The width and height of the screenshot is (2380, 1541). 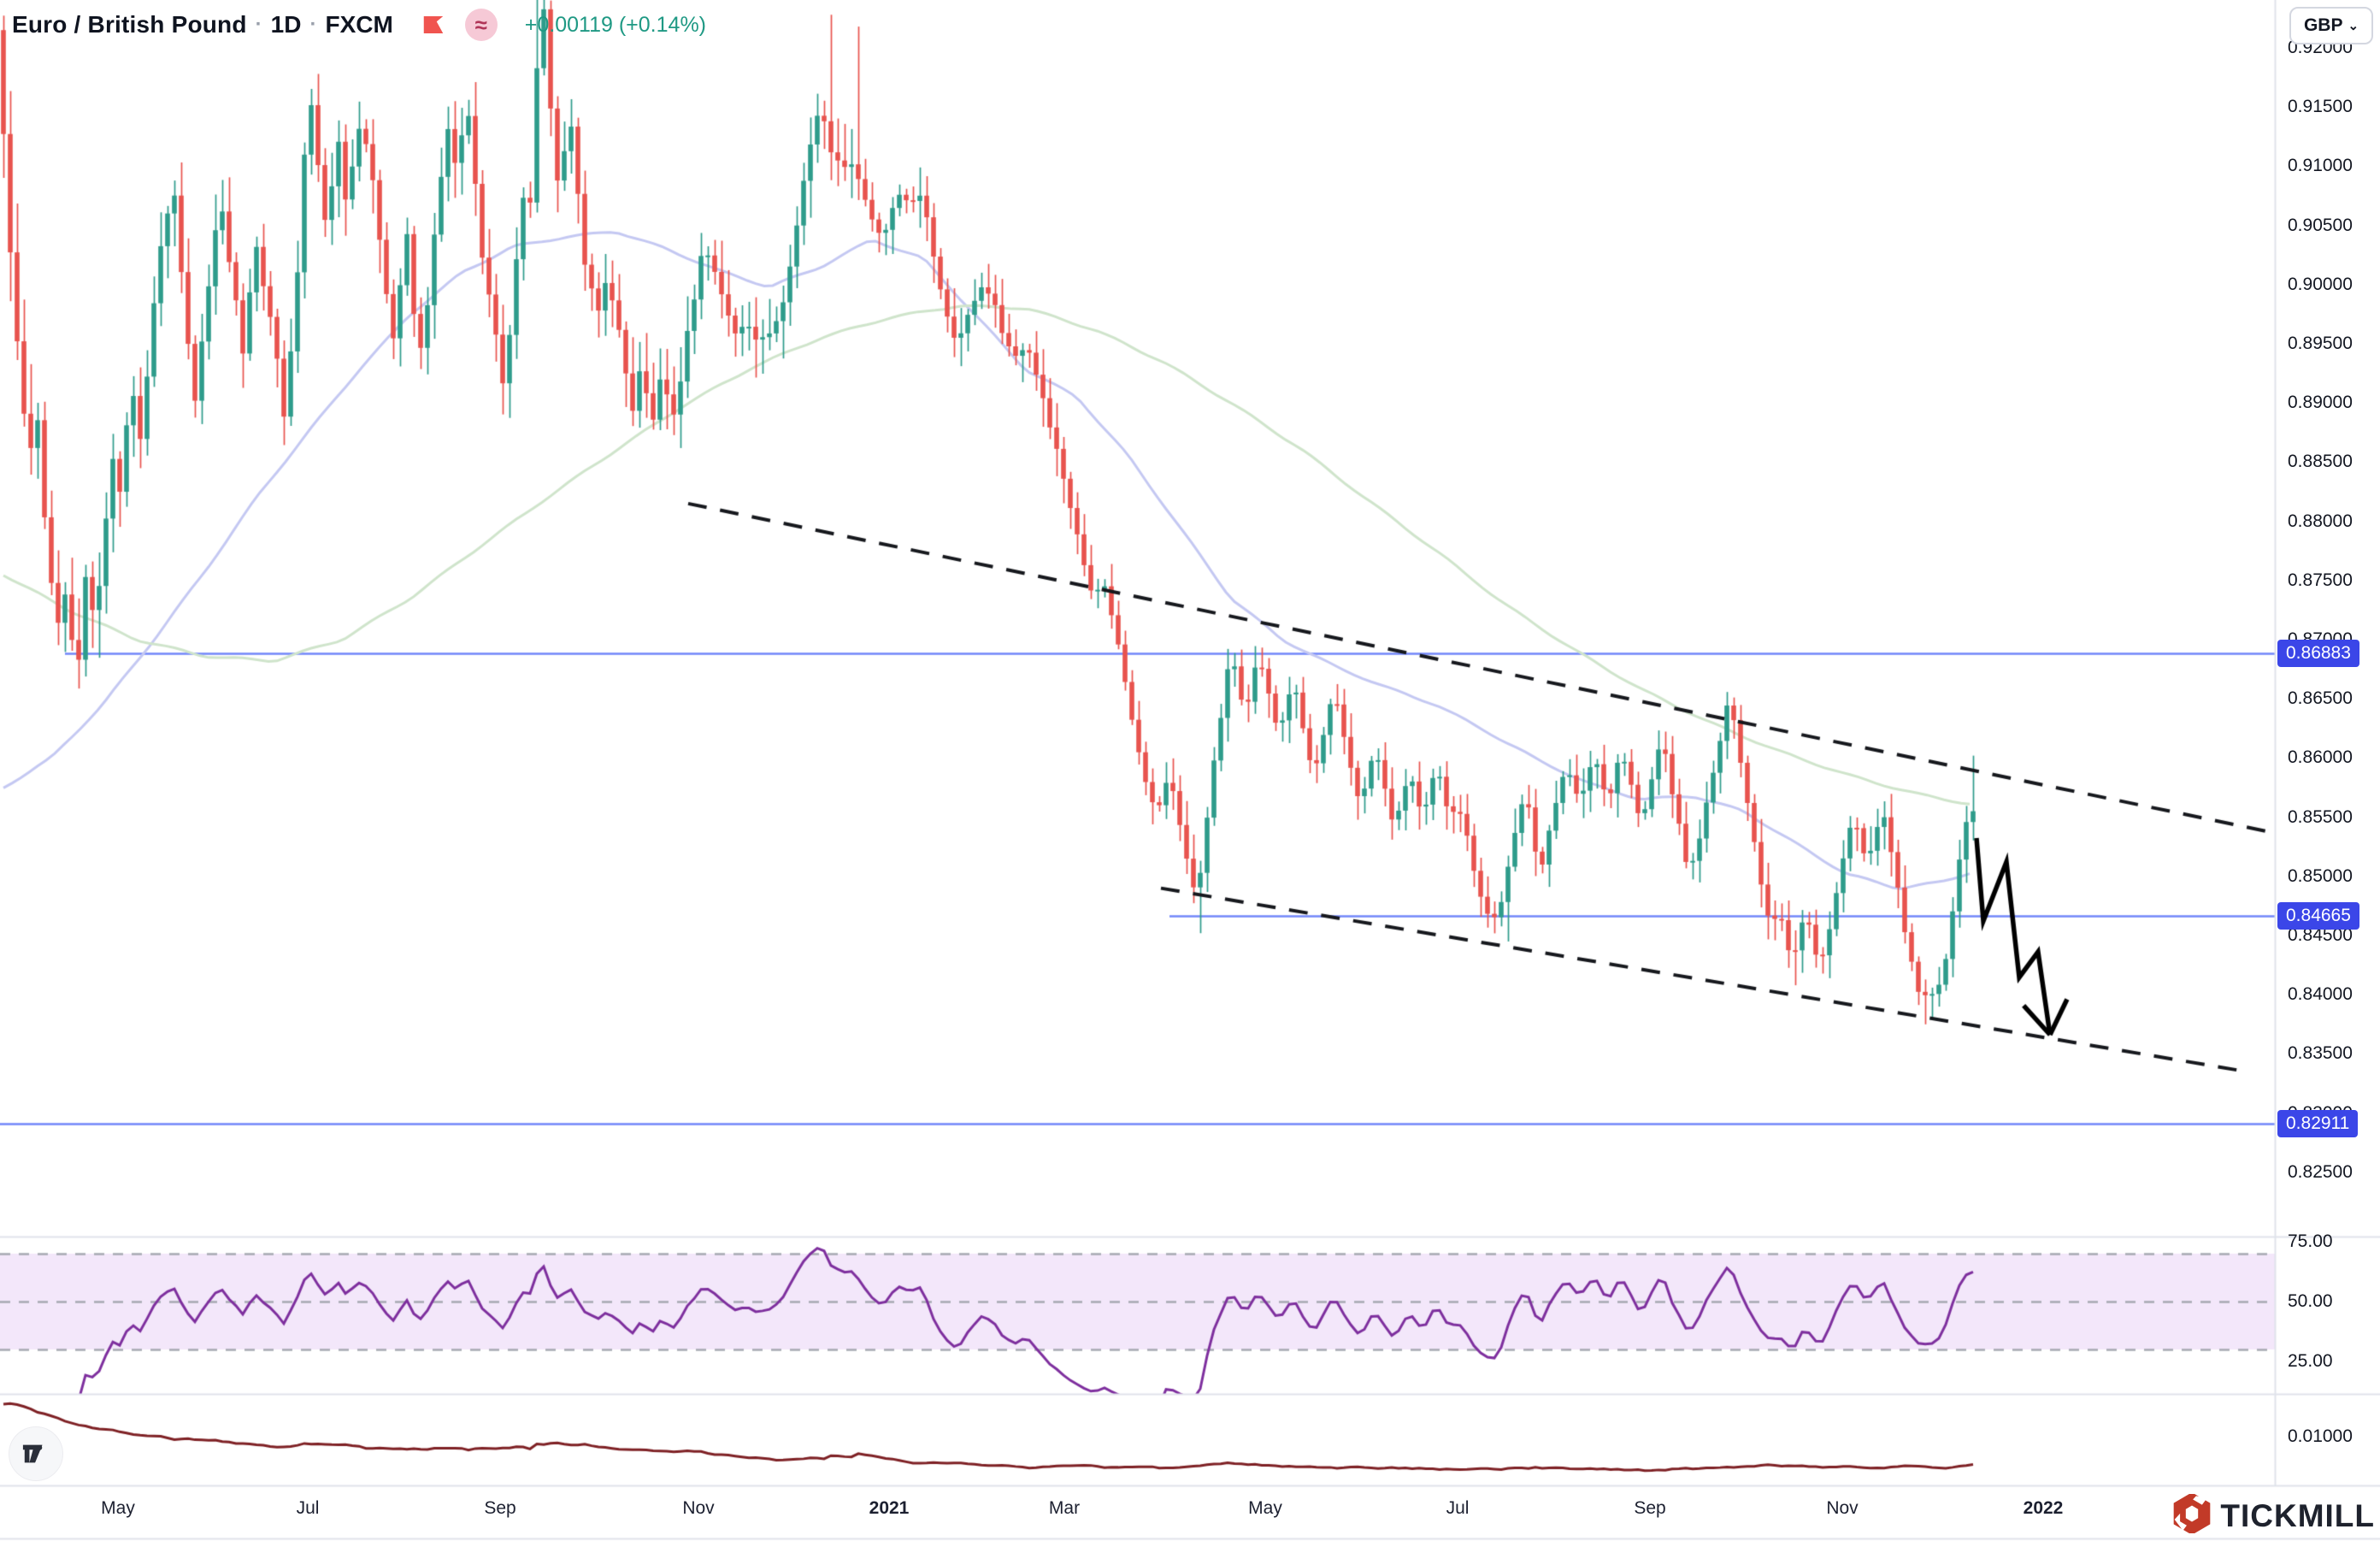 What do you see at coordinates (2320, 875) in the screenshot?
I see `price-axis-label: 0.85000` at bounding box center [2320, 875].